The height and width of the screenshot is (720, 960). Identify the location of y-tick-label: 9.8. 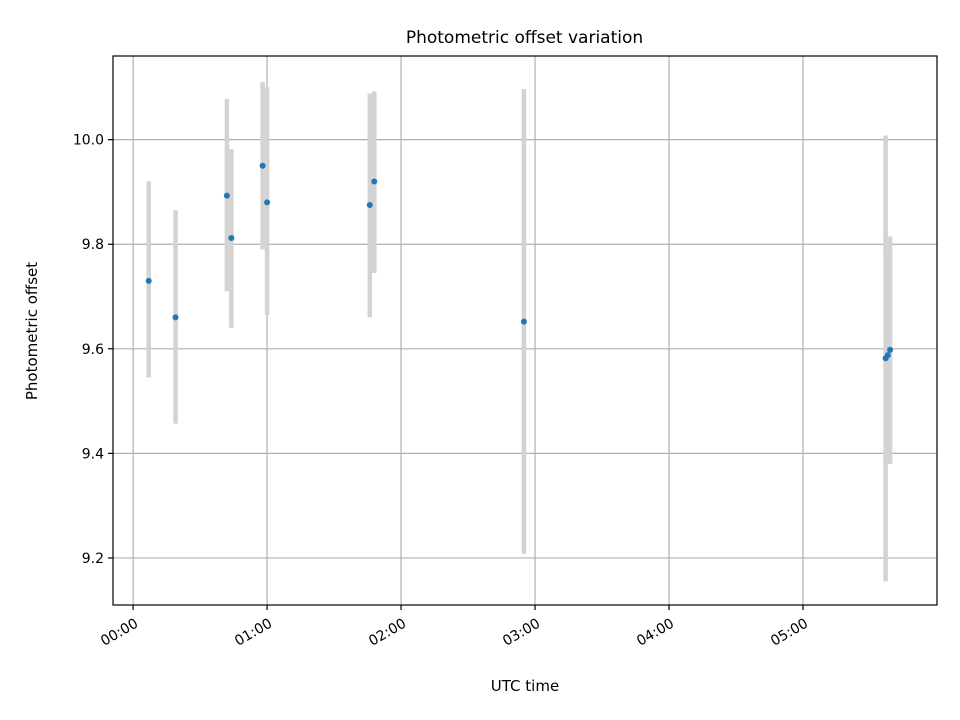
(93, 245).